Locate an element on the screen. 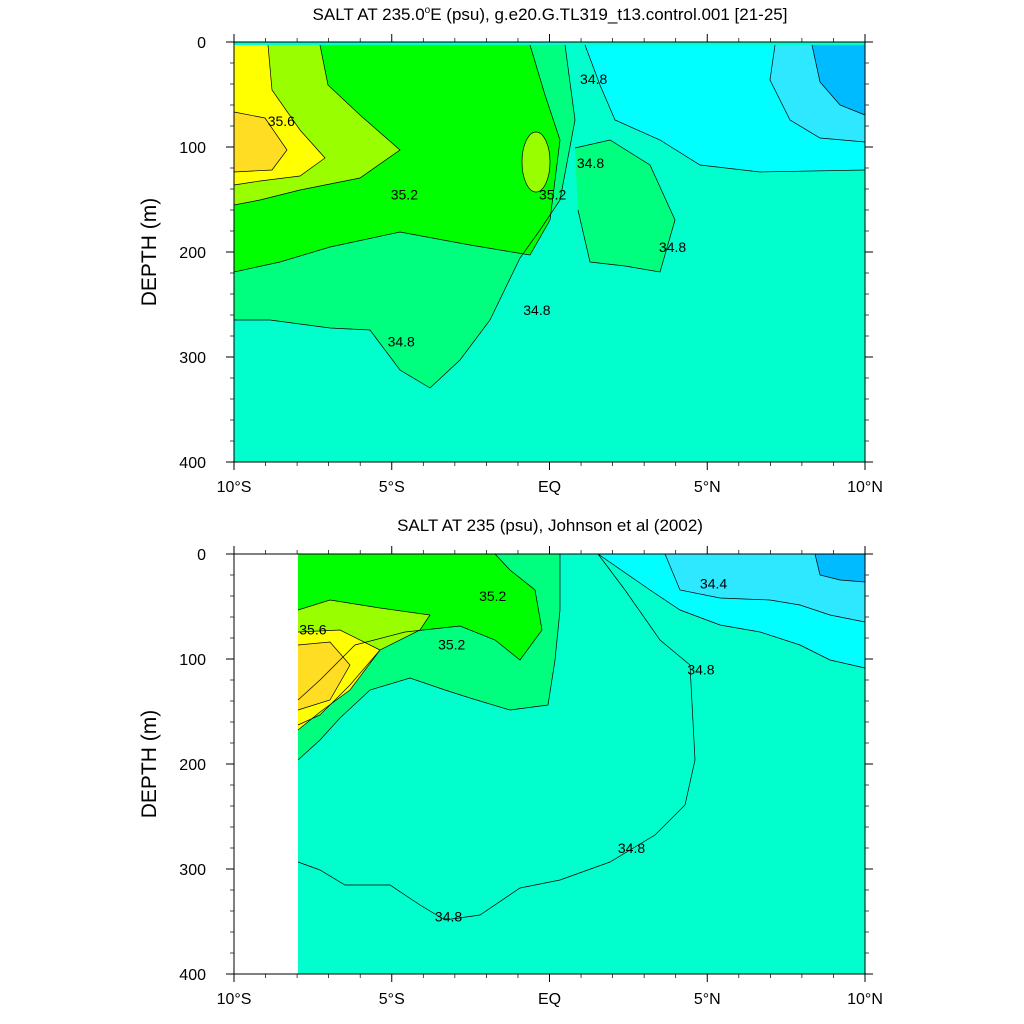 Image resolution: width=1024 pixels, height=1024 pixels. fill-level-34.8-35.0-main is located at coordinates (496, 737).